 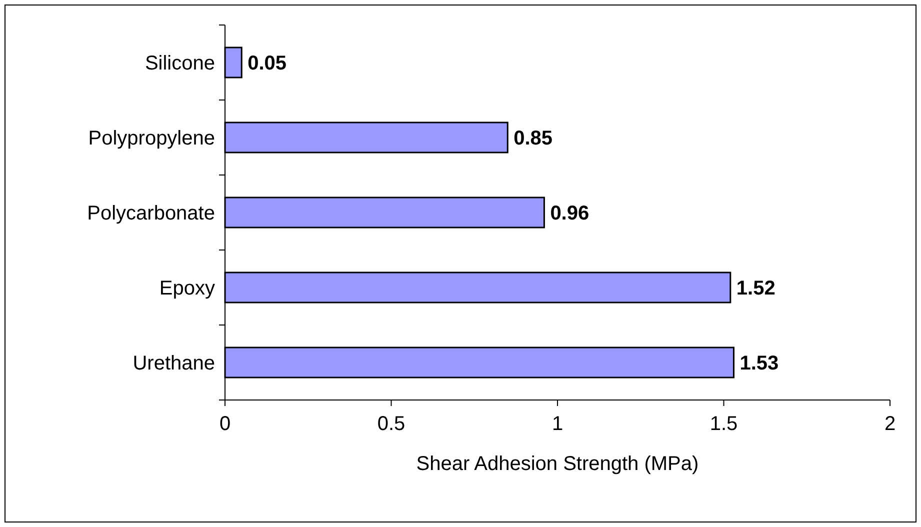 What do you see at coordinates (391, 424) in the screenshot?
I see `x-tick-label: 0.5` at bounding box center [391, 424].